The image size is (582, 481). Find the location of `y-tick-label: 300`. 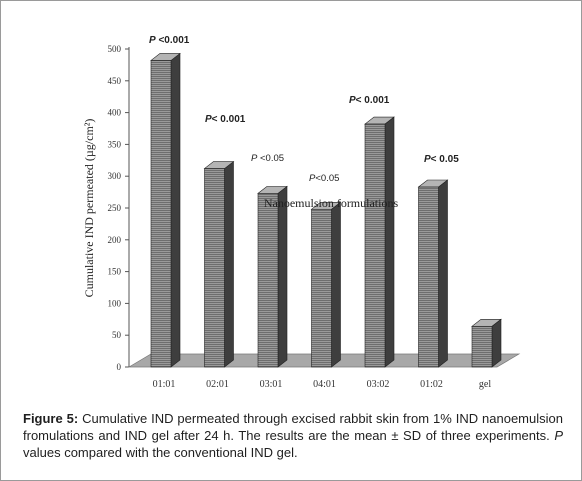

y-tick-label: 300 is located at coordinates (115, 176).